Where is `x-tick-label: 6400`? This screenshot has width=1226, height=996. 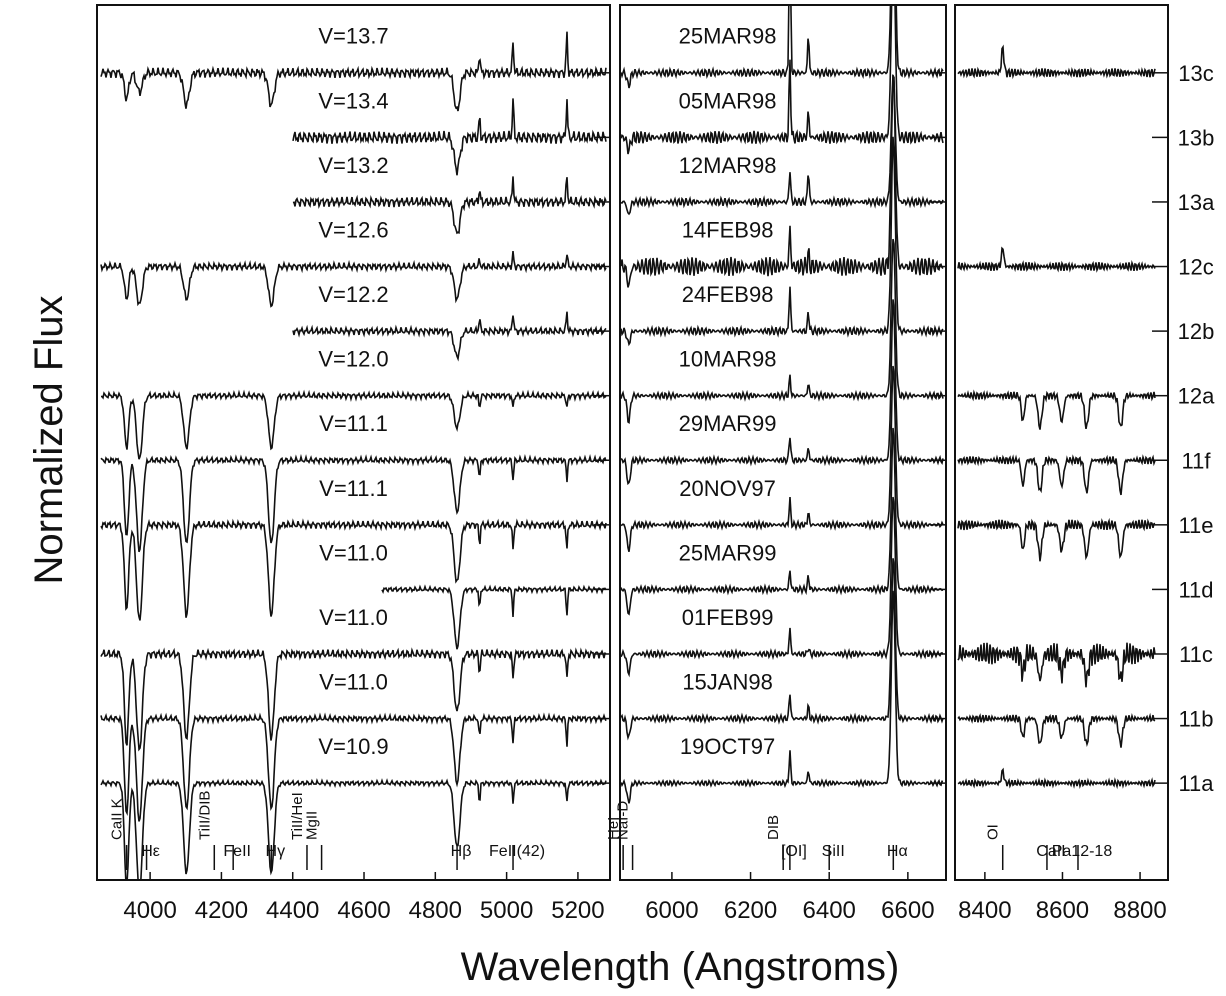
x-tick-label: 6400 is located at coordinates (829, 910).